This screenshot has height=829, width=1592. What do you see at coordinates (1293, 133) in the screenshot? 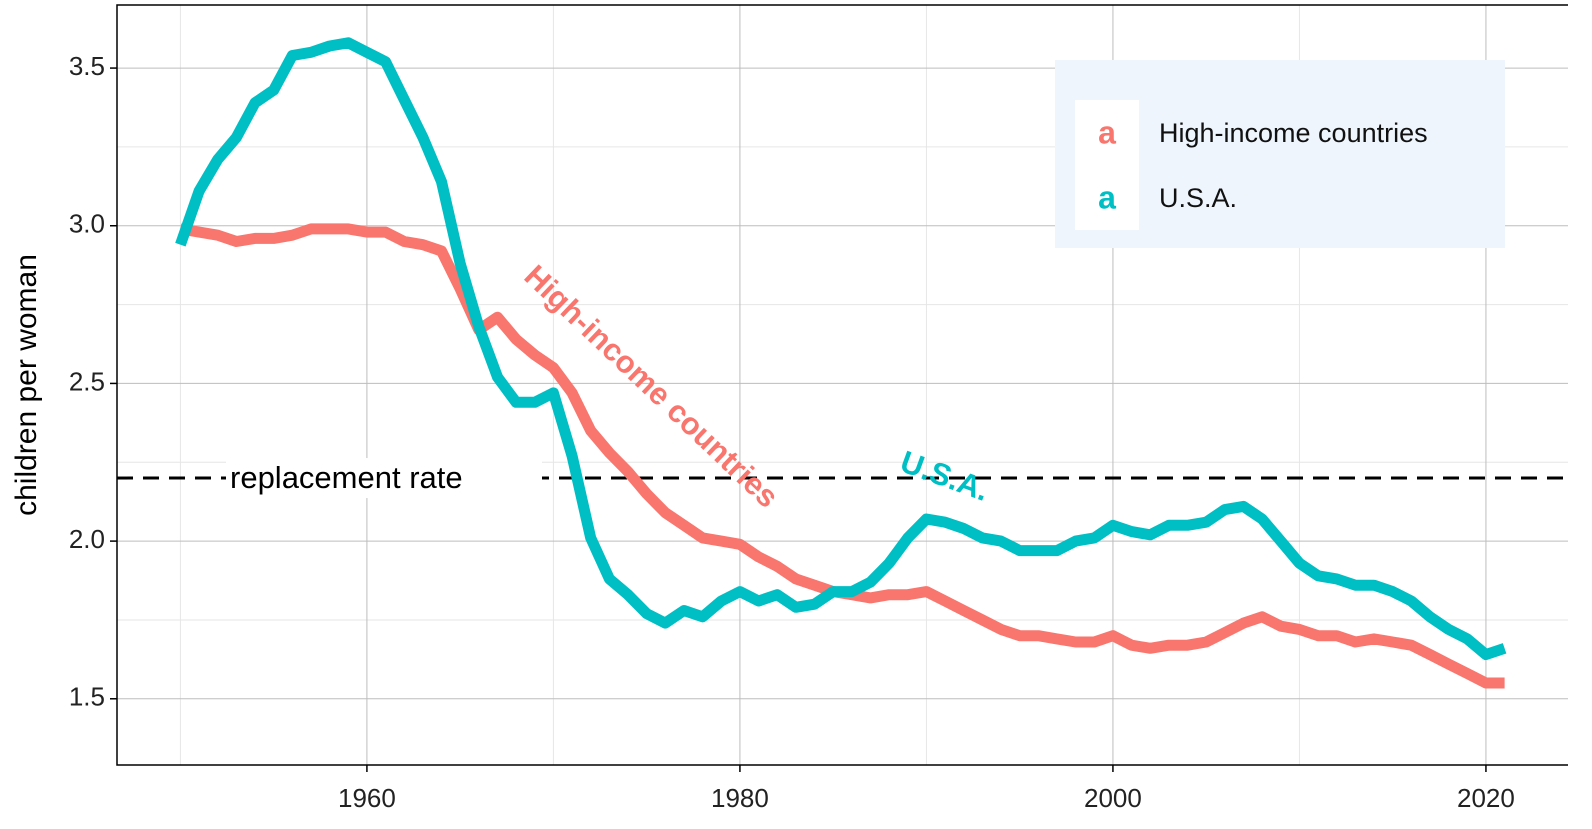
I see `legend-label: High-income countries` at bounding box center [1293, 133].